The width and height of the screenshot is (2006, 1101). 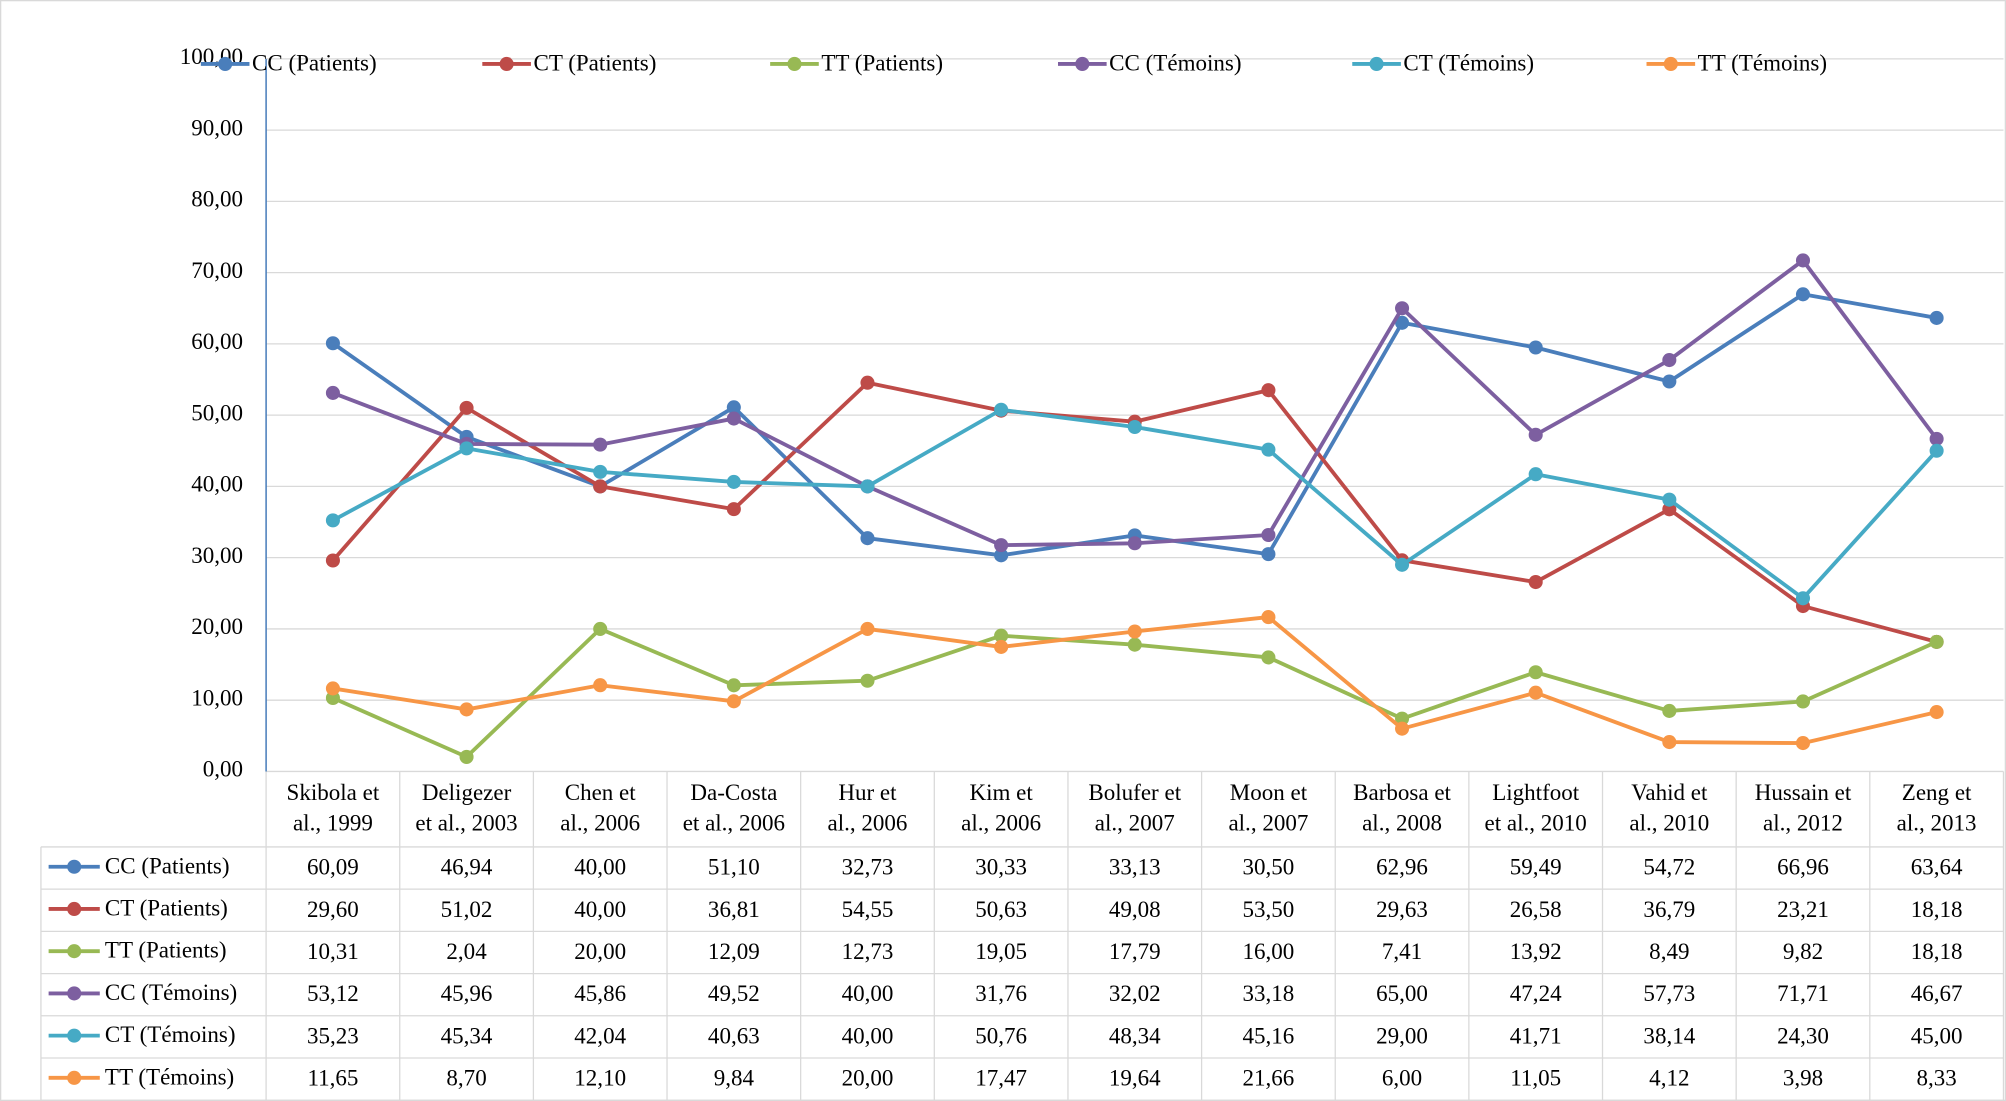 I want to click on x-tick-label: al., 2008, so click(x=1402, y=822).